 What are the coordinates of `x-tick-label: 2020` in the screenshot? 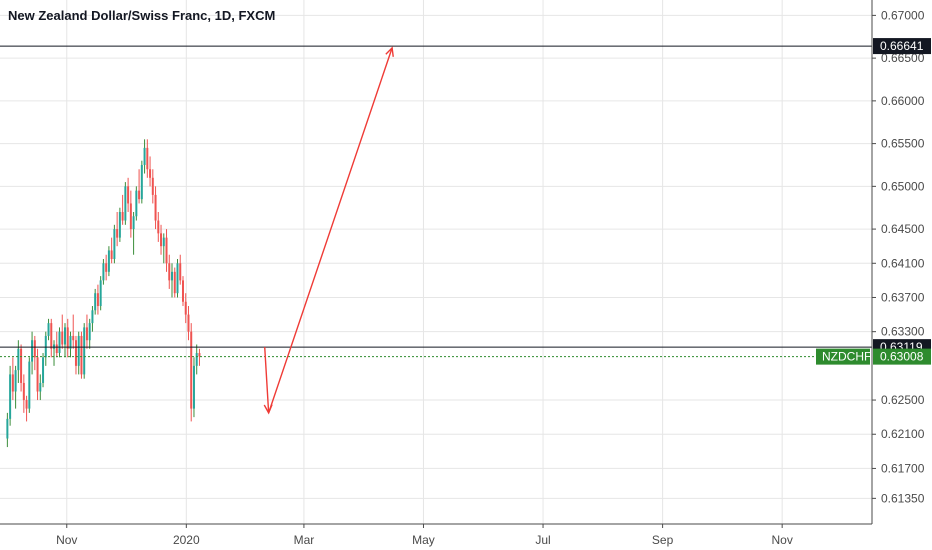 It's located at (186, 540).